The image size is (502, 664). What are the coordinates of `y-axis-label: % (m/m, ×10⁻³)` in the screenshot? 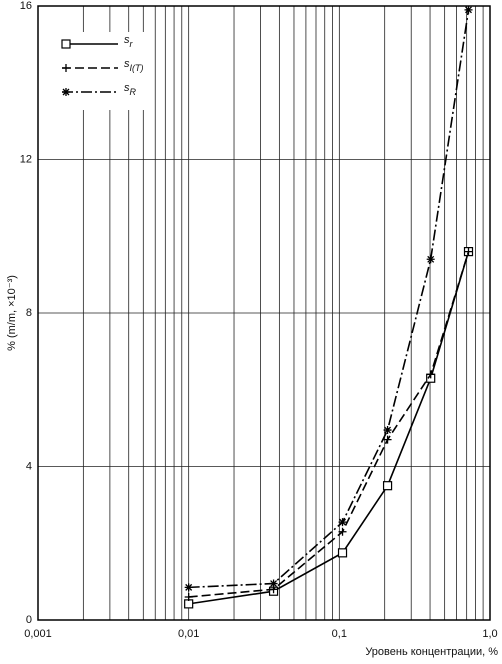 It's located at (12, 313).